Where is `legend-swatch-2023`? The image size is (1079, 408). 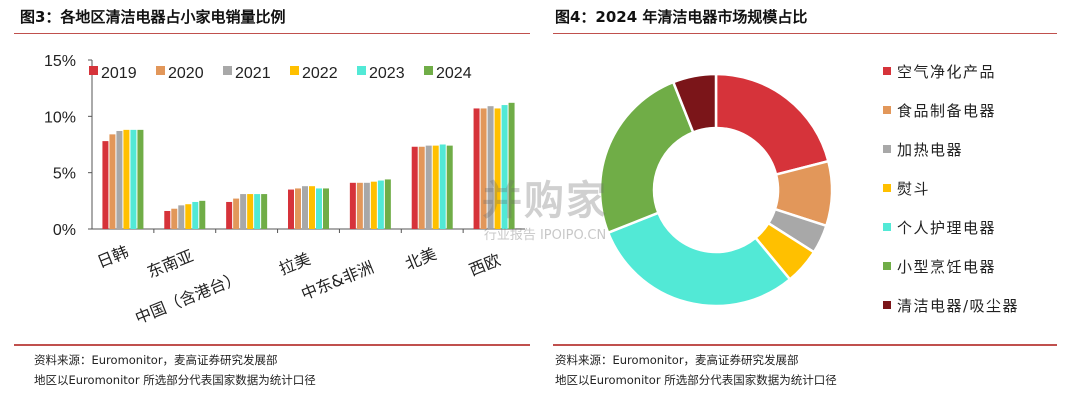 legend-swatch-2023 is located at coordinates (361, 70).